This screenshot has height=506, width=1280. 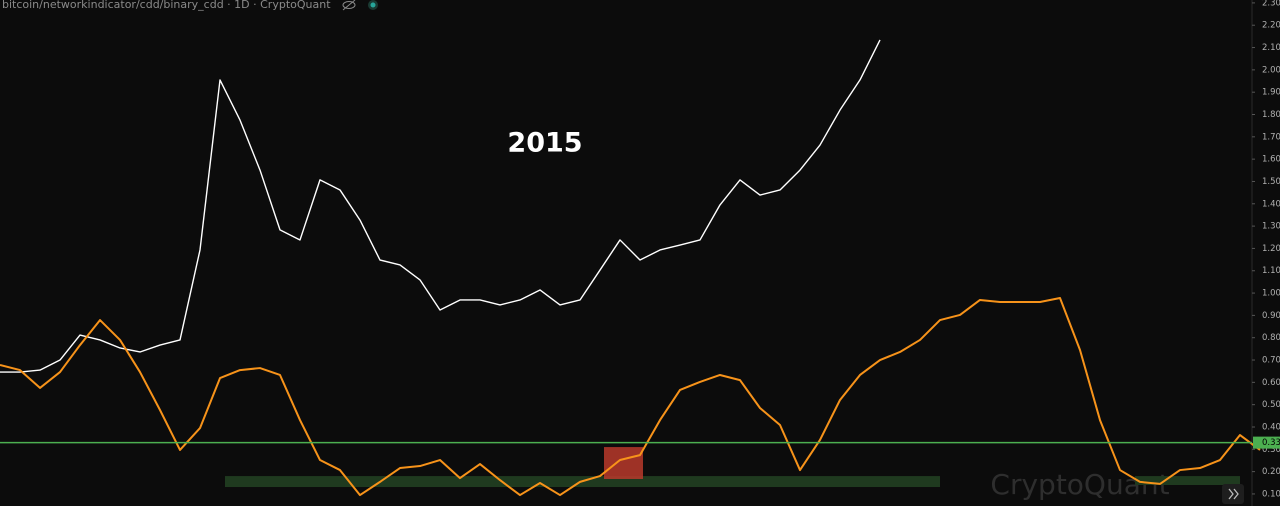 What do you see at coordinates (1271, 405) in the screenshot?
I see `y-tick-label: 0.50` at bounding box center [1271, 405].